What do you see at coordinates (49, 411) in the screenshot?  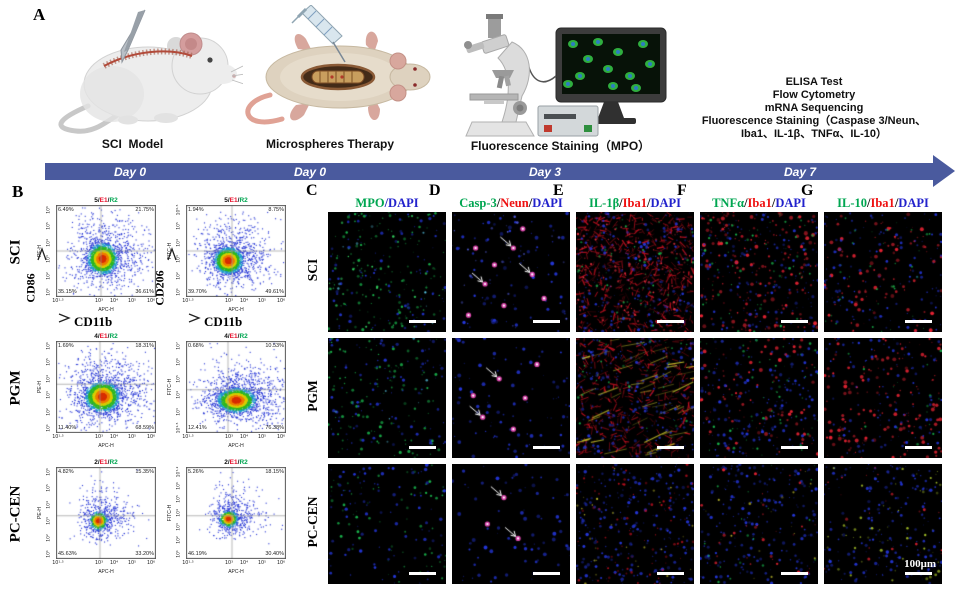 I see `y-axis-tick: 10²` at bounding box center [49, 411].